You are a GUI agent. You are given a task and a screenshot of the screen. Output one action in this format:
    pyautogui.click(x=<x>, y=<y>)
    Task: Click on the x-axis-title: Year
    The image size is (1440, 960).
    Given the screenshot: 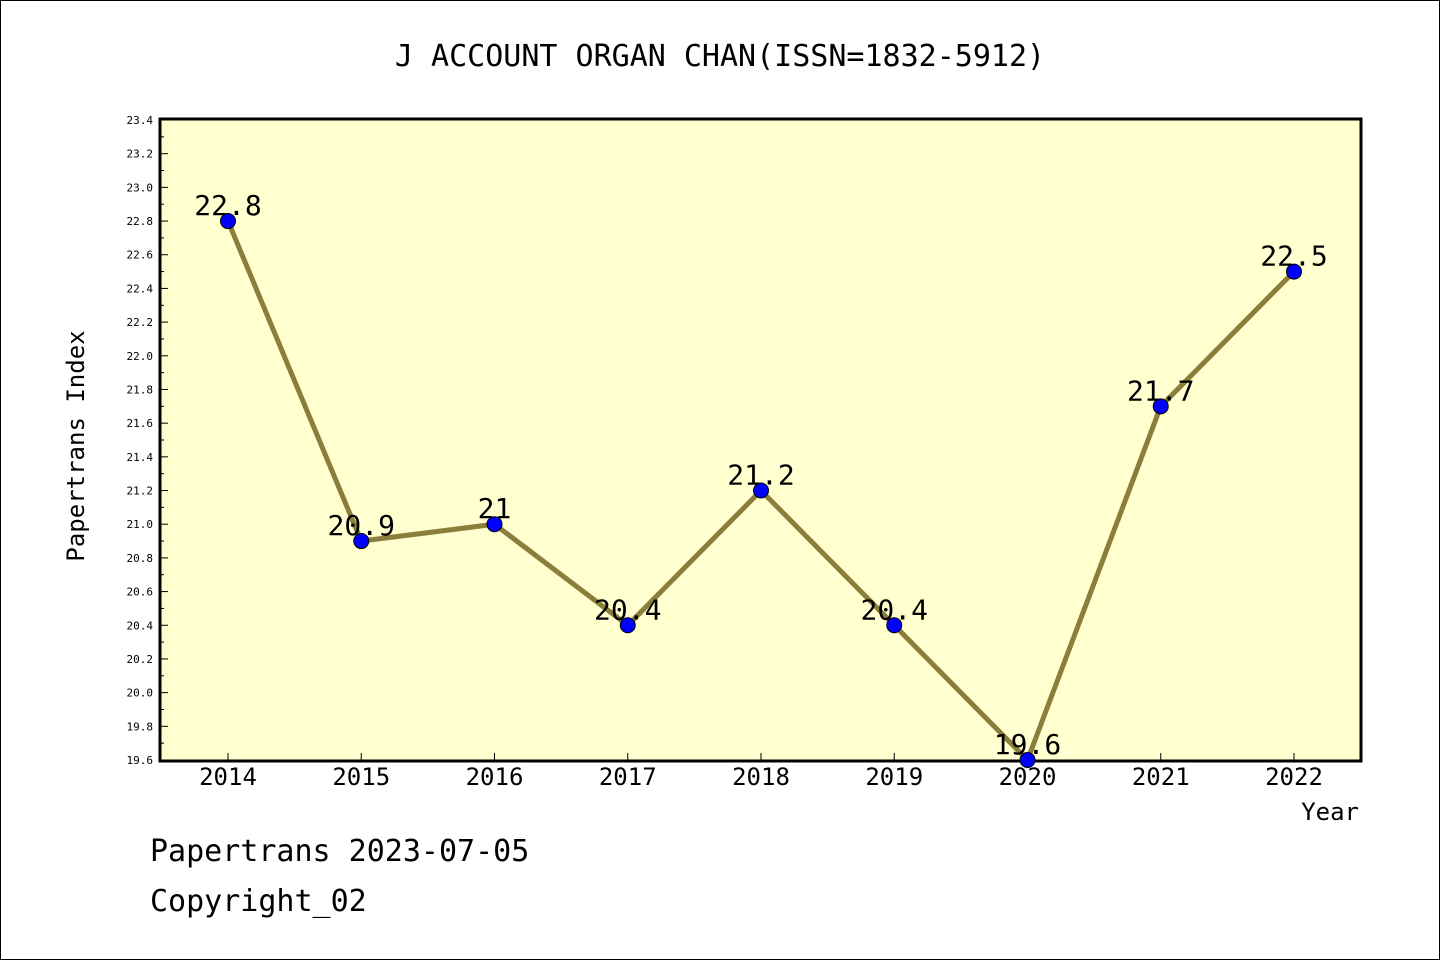 What is the action you would take?
    pyautogui.click(x=1330, y=812)
    